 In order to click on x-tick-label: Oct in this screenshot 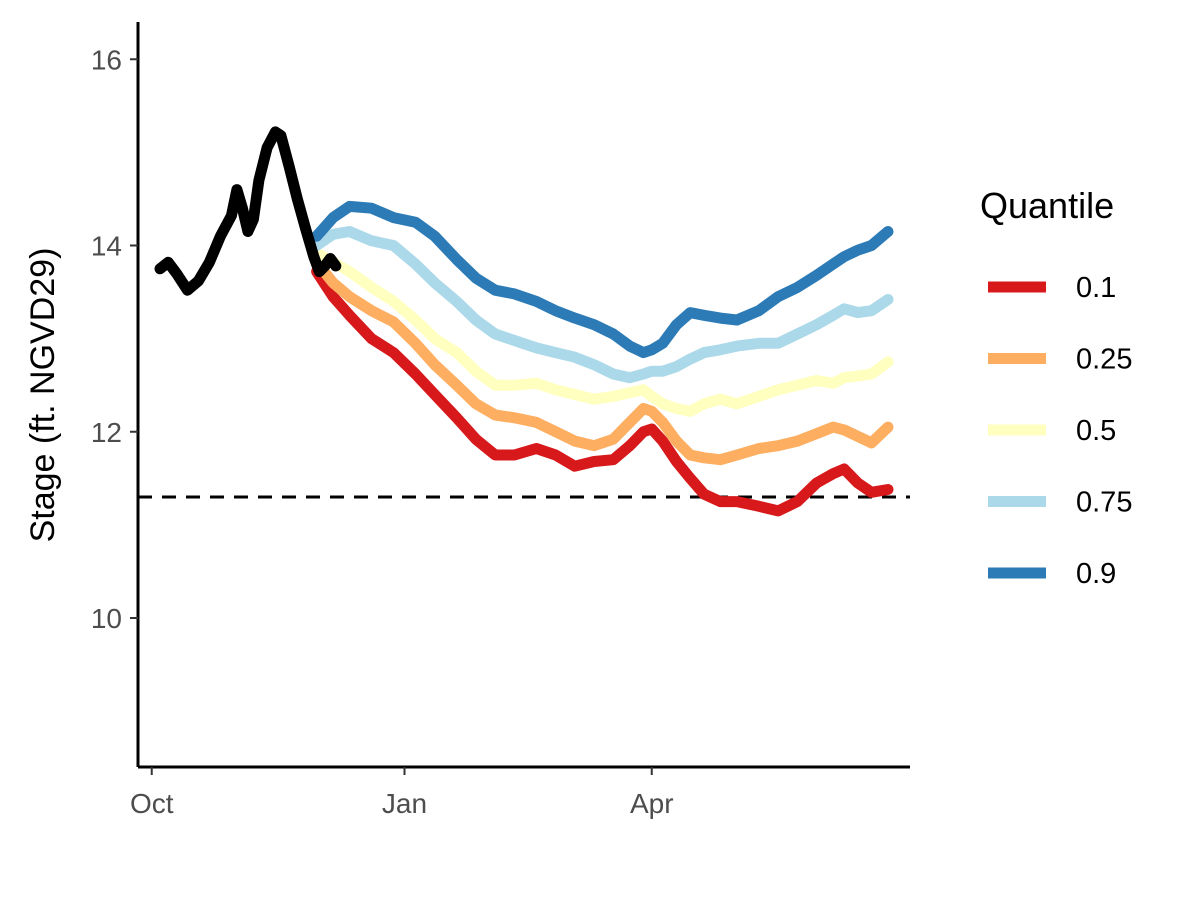, I will do `click(152, 803)`.